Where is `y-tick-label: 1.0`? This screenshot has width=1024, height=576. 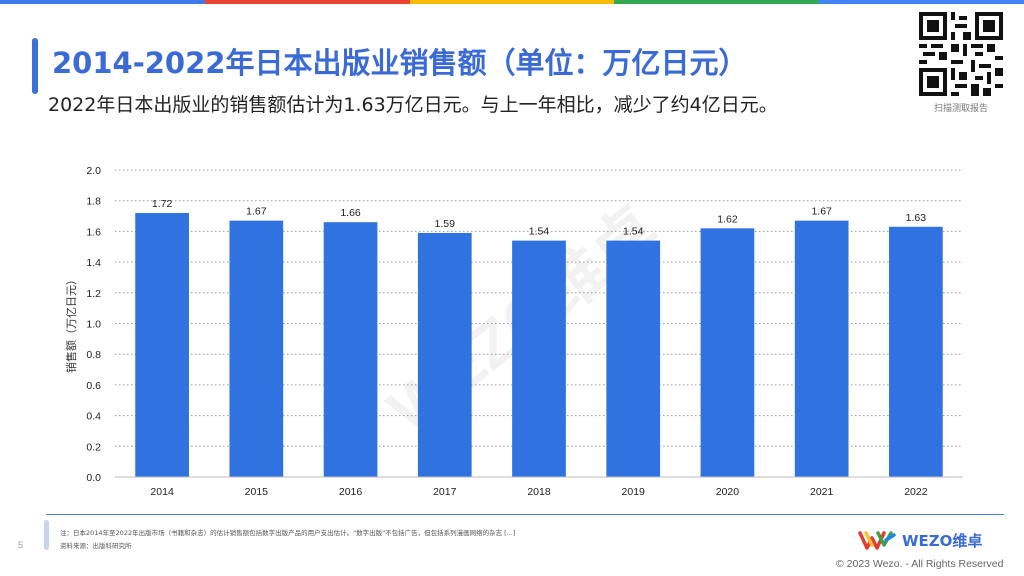 y-tick-label: 1.0 is located at coordinates (93, 325).